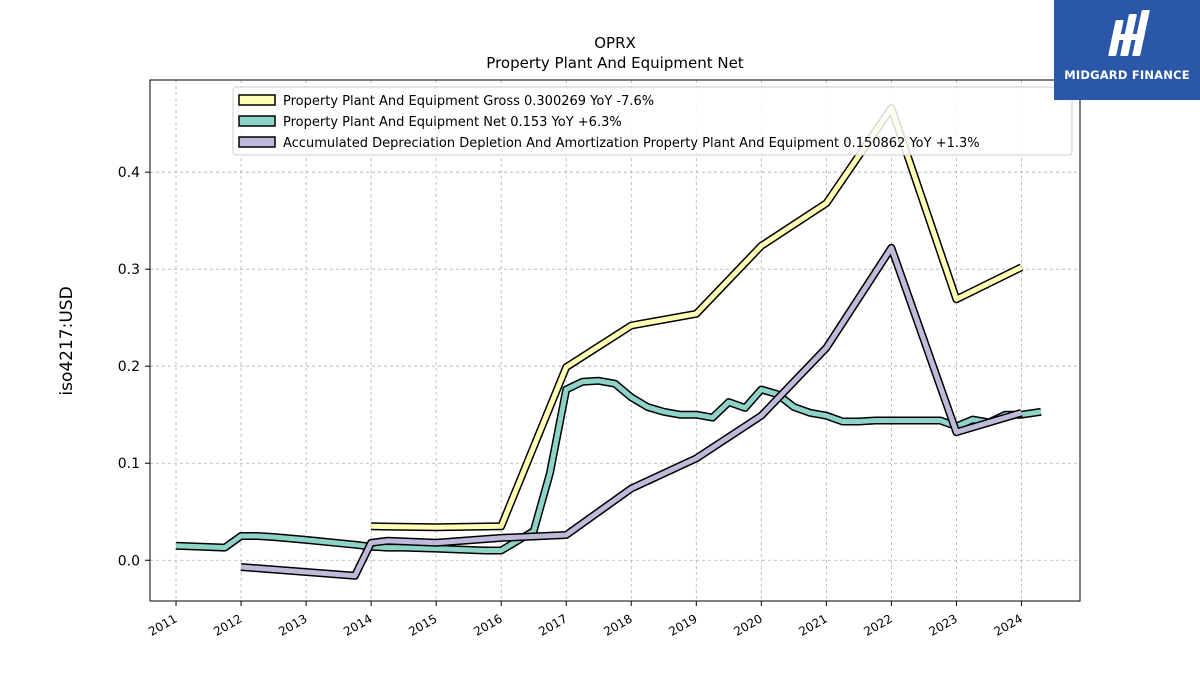 Image resolution: width=1200 pixels, height=675 pixels. What do you see at coordinates (1129, 33) in the screenshot?
I see `logo-mark-icon` at bounding box center [1129, 33].